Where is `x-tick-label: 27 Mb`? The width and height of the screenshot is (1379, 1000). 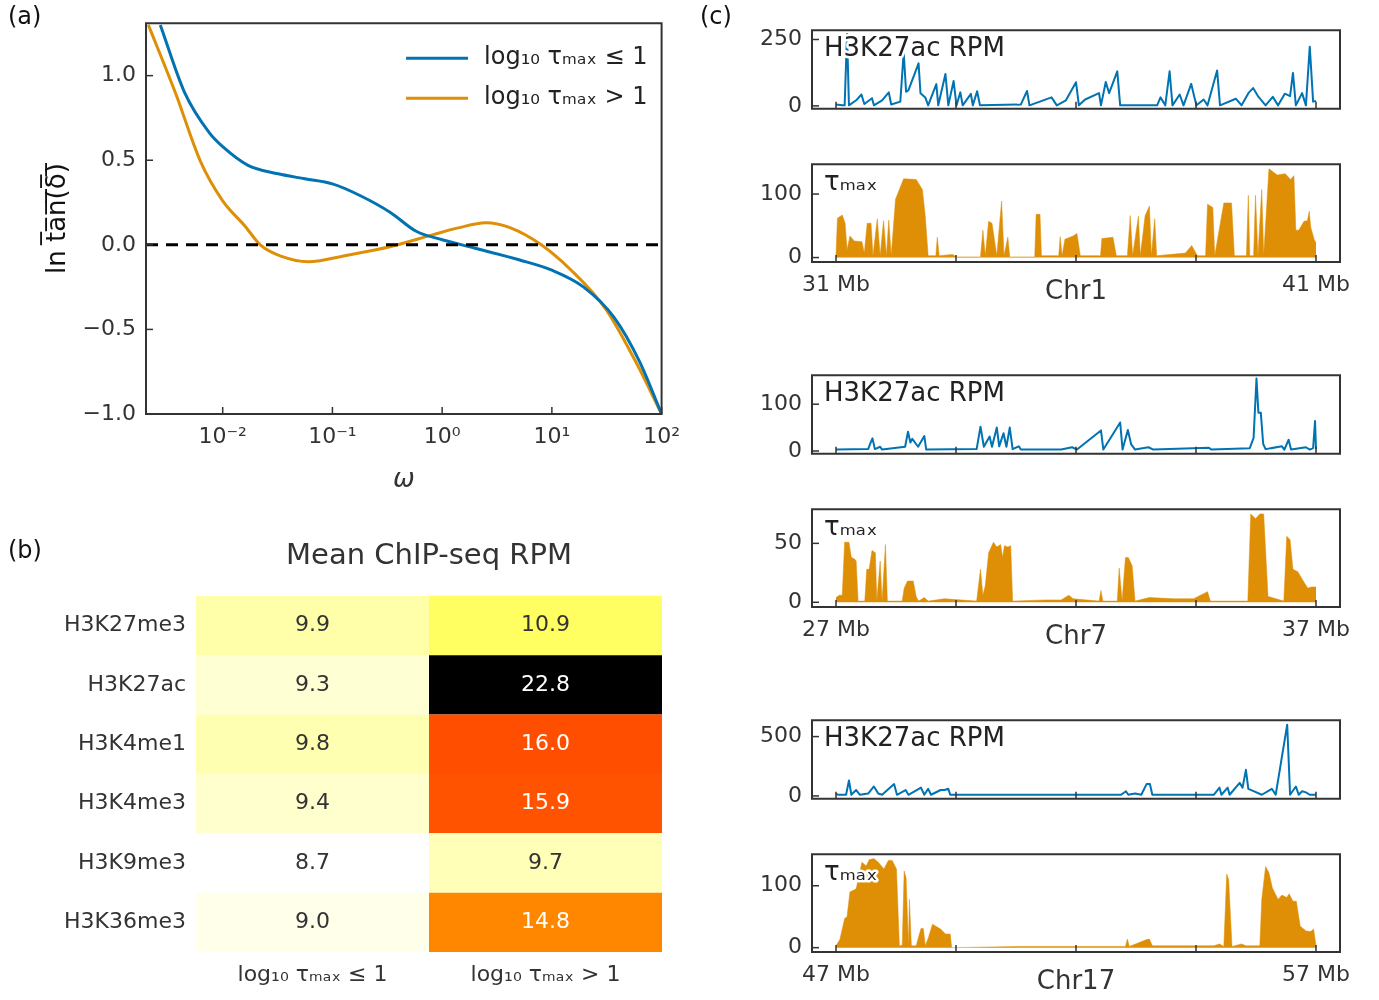 x-tick-label: 27 Mb is located at coordinates (836, 628).